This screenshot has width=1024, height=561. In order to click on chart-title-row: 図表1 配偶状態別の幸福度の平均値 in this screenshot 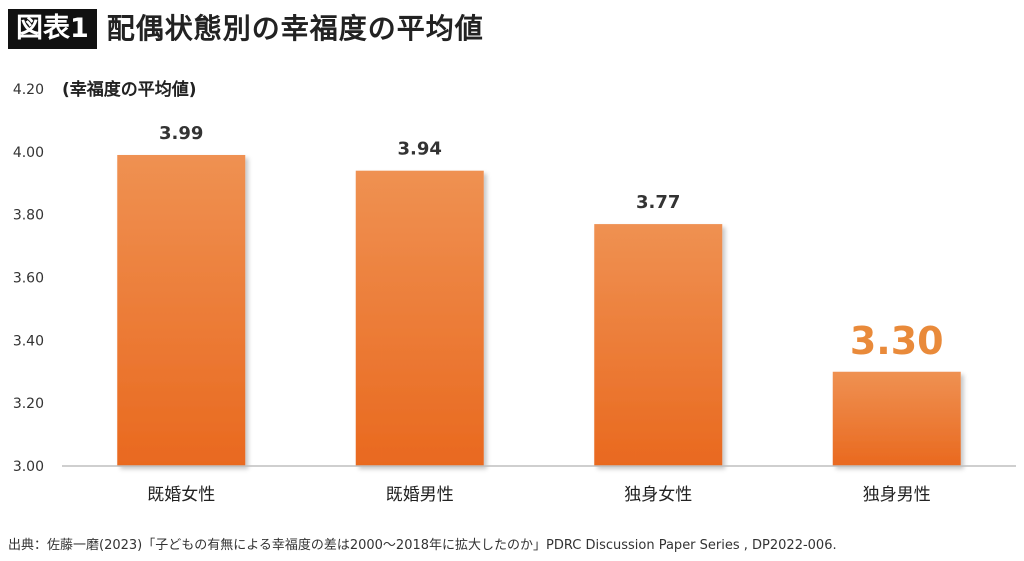, I will do `click(246, 29)`.